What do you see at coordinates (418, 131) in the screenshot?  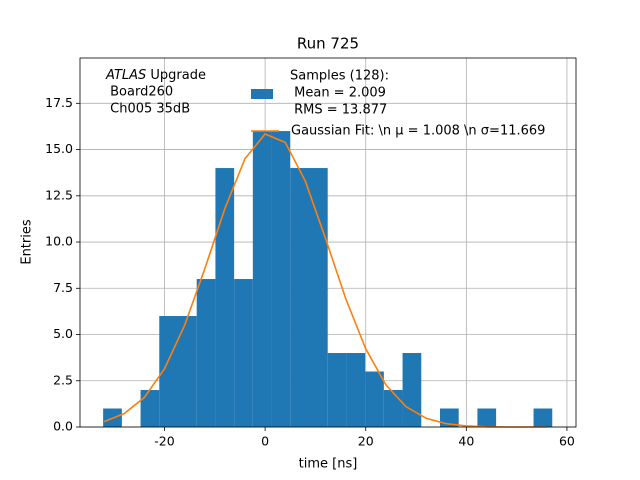 I see `legend-label: Gaussian Fit: \n μ = 1.008 \n σ=11.669` at bounding box center [418, 131].